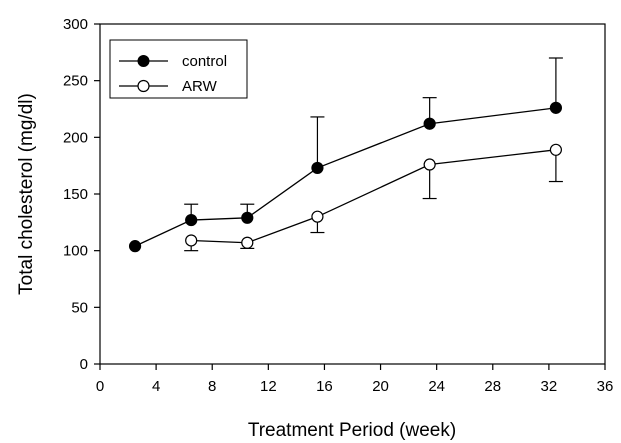 The image size is (621, 443). I want to click on x-axis-title: Treatment Period (week), so click(352, 430).